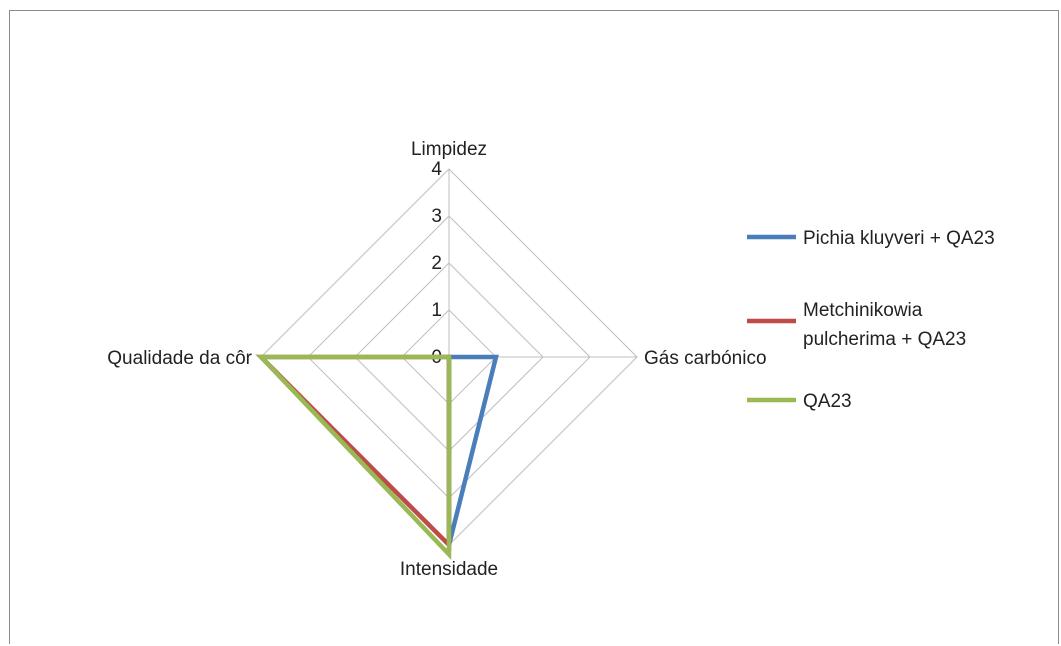  Describe the element at coordinates (449, 569) in the screenshot. I see `category-label: Intensidade` at that location.